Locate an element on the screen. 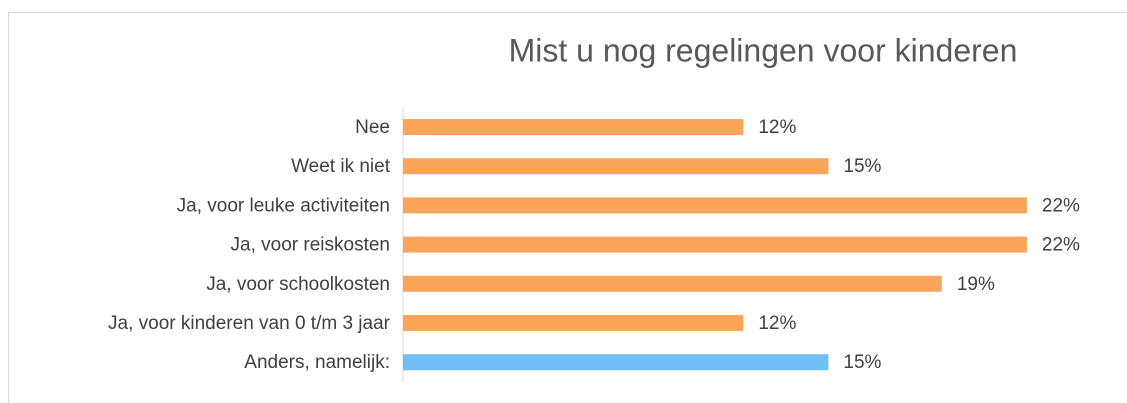 The height and width of the screenshot is (403, 1127). category-label: Ja, voor schoolkosten is located at coordinates (298, 284).